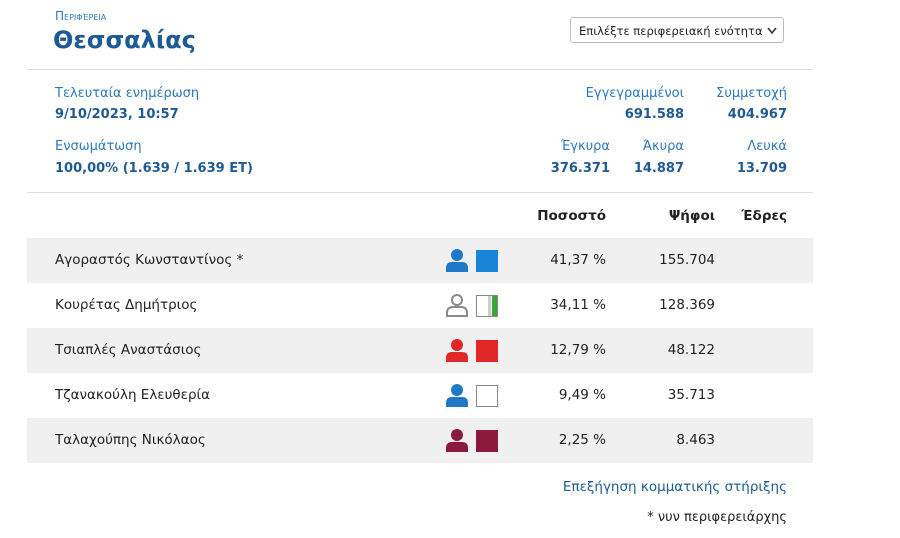 The image size is (900, 538). What do you see at coordinates (149, 260) in the screenshot?
I see `candidate-name: Αγοραστός Κωνσταντίνος *` at bounding box center [149, 260].